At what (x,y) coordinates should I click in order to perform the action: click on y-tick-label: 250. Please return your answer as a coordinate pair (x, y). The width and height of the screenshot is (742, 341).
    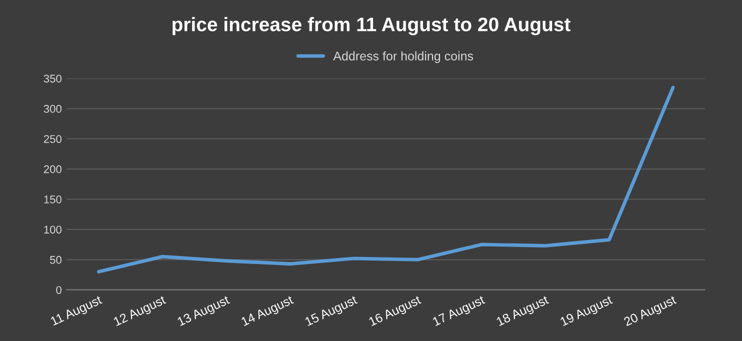
    Looking at the image, I should click on (53, 139).